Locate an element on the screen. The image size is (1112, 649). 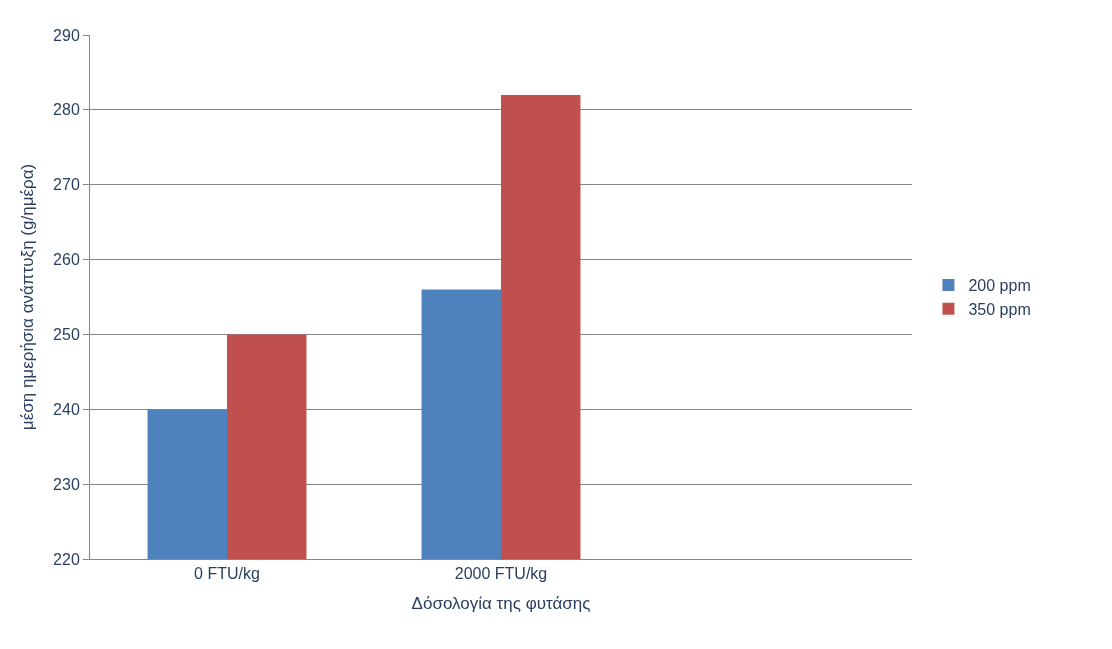
legend-label: 200 ppm is located at coordinates (999, 286).